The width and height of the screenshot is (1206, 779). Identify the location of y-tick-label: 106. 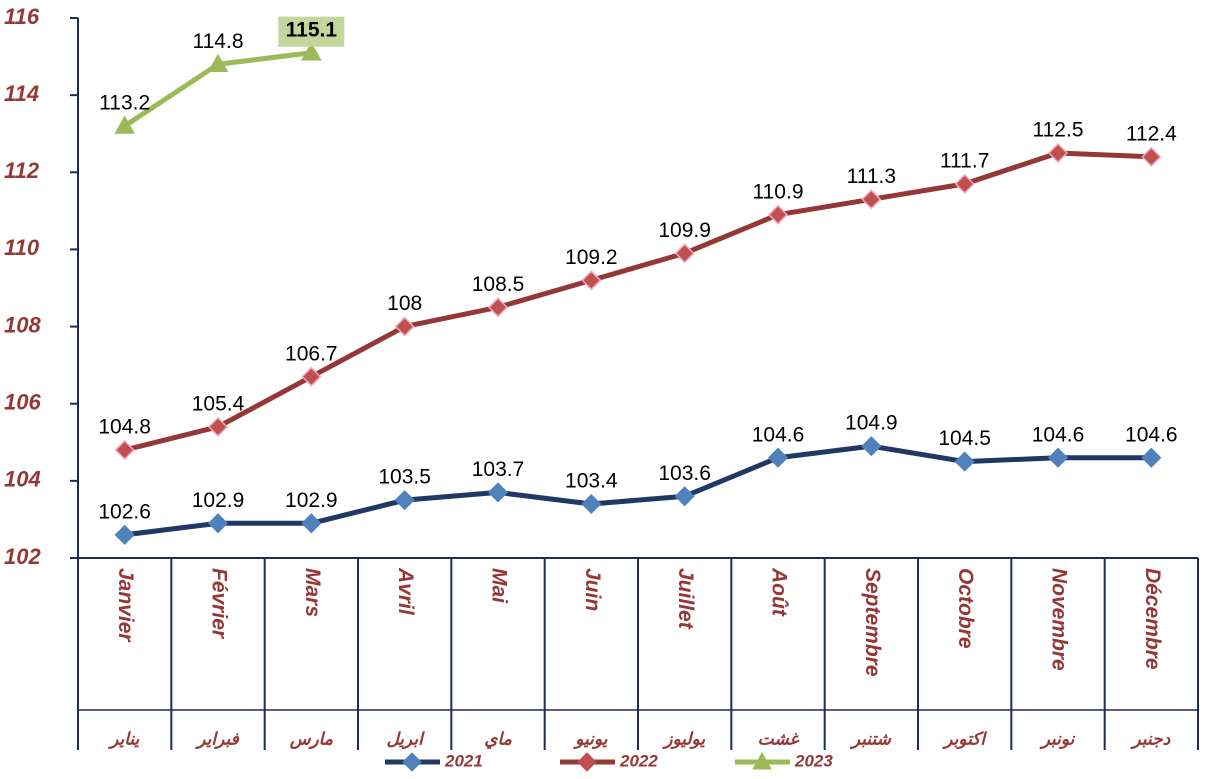
(22, 402).